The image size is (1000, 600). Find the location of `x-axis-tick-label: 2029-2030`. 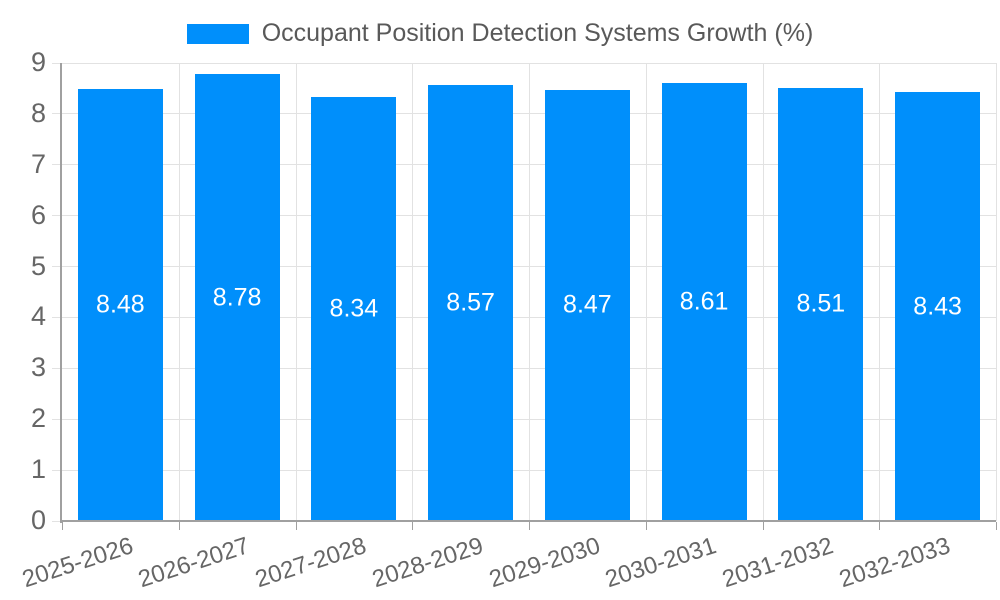

x-axis-tick-label: 2029-2030 is located at coordinates (544, 563).